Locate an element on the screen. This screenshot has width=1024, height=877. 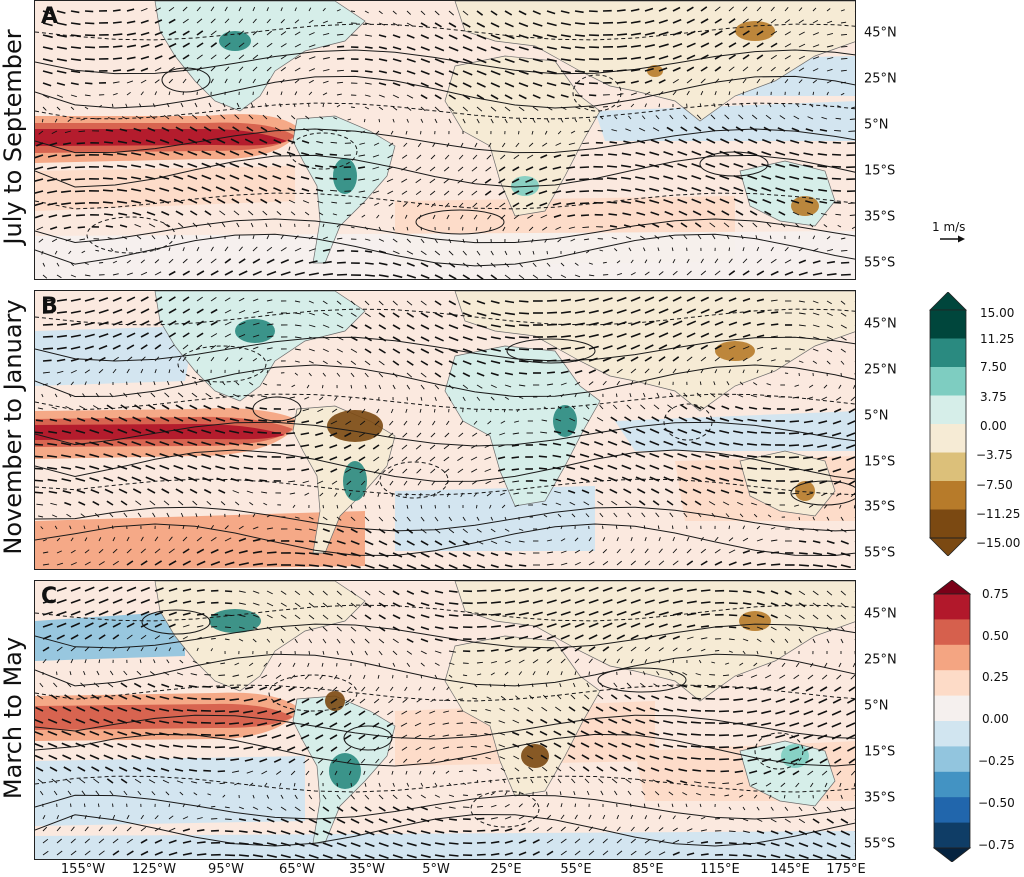
lon-label: 25°E is located at coordinates (505, 869).